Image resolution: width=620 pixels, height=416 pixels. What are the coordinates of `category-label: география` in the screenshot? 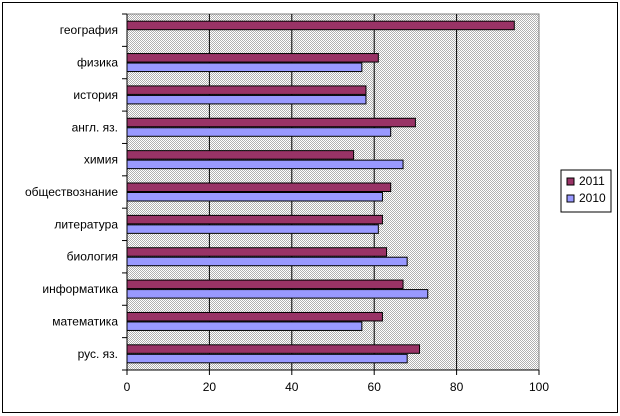 It's located at (89, 30).